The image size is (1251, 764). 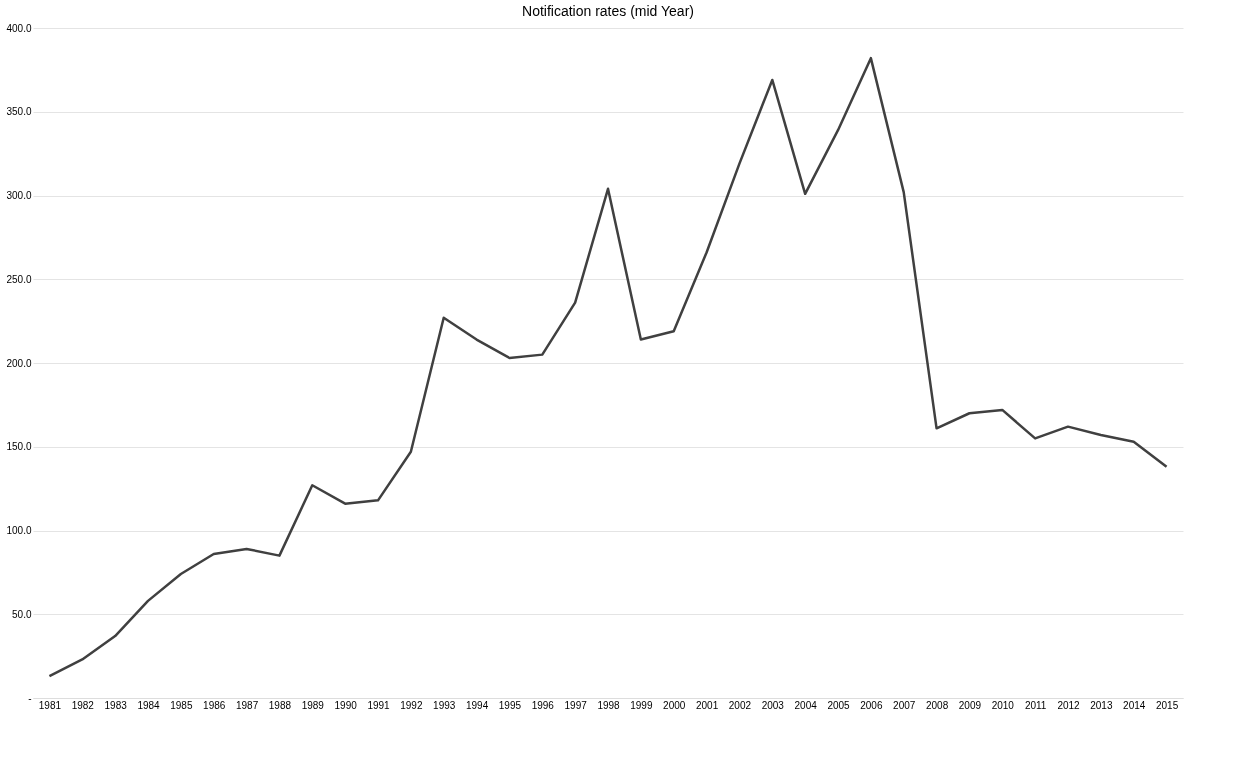 I want to click on x-tick-label: 1997, so click(x=576, y=705).